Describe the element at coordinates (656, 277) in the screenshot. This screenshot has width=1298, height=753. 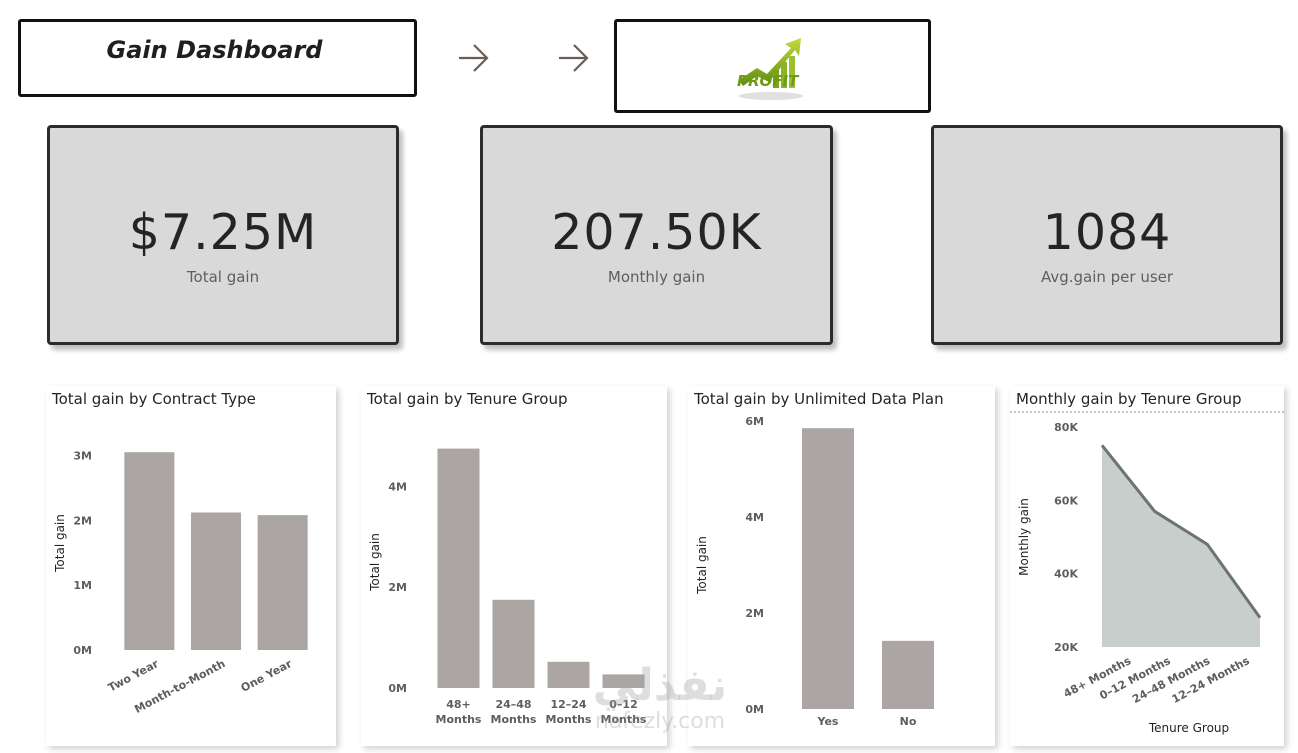
I see `kpi-label: Monthly gain` at that location.